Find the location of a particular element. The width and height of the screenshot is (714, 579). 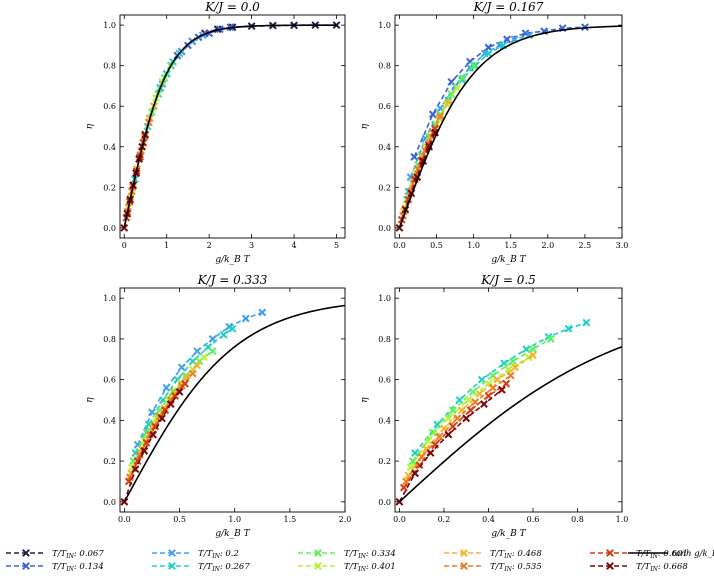

x-tick-label: 3.0 is located at coordinates (622, 245).